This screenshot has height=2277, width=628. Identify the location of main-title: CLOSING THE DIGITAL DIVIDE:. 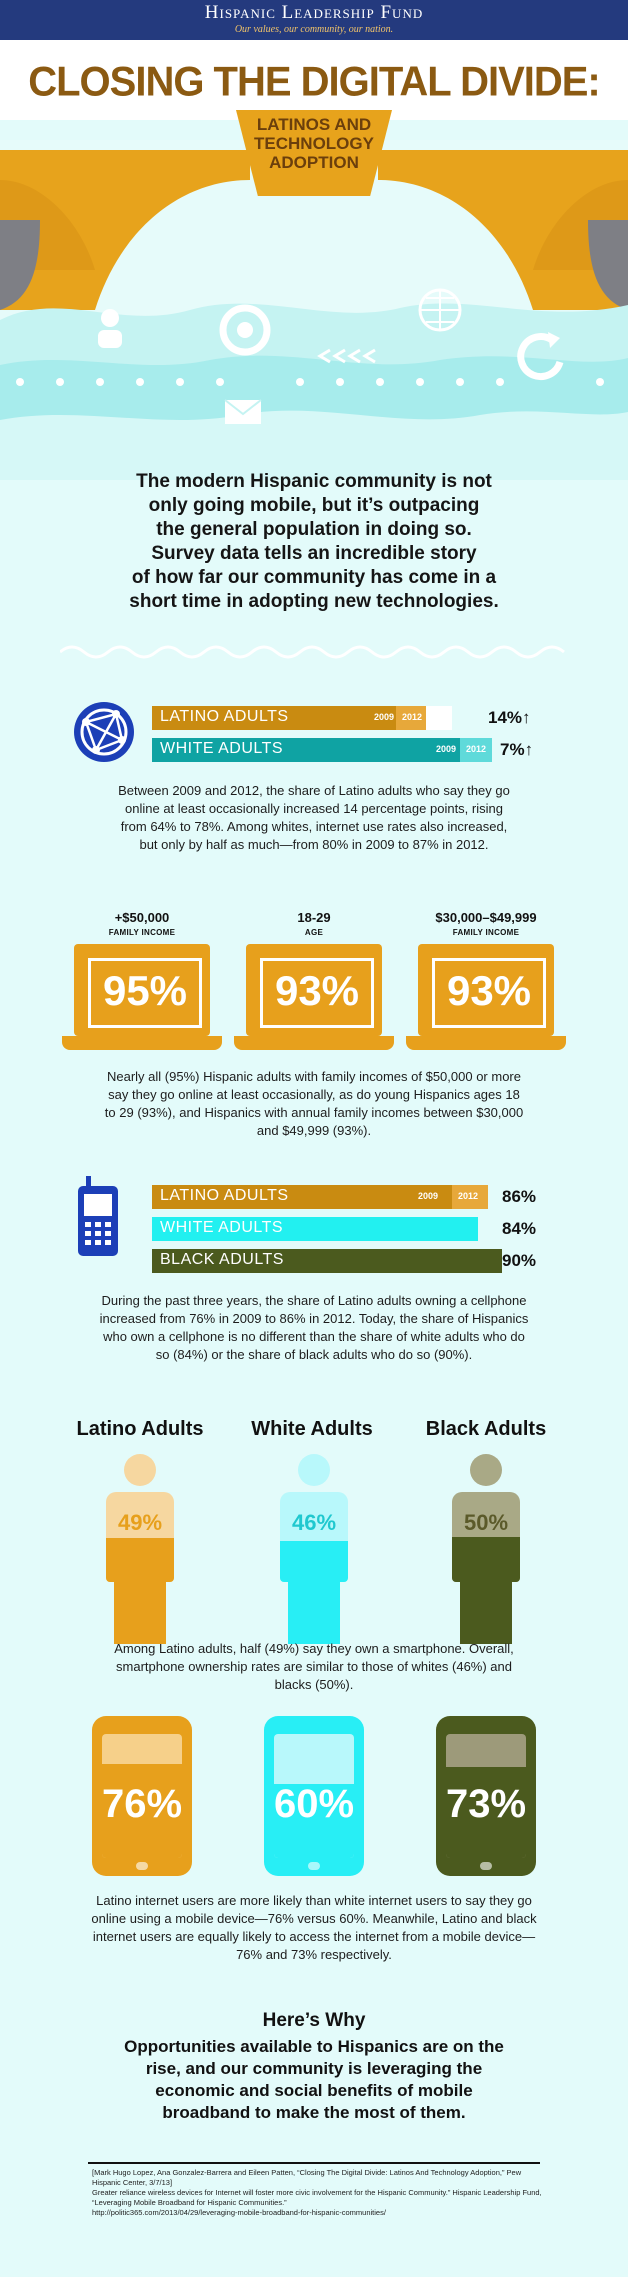
(314, 82).